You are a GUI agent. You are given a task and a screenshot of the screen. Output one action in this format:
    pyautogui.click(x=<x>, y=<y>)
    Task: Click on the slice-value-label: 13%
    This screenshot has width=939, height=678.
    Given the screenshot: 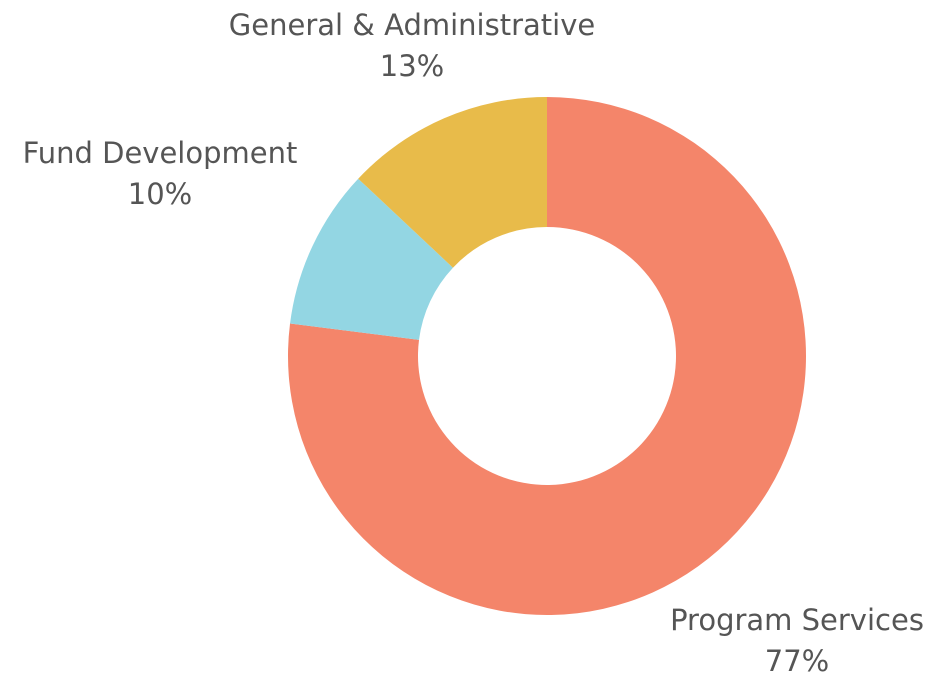 What is the action you would take?
    pyautogui.click(x=412, y=66)
    